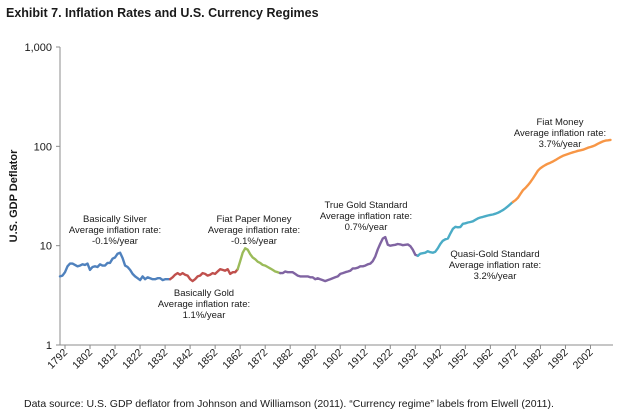  Describe the element at coordinates (561, 171) in the screenshot. I see `series-line-fiat-money` at that location.